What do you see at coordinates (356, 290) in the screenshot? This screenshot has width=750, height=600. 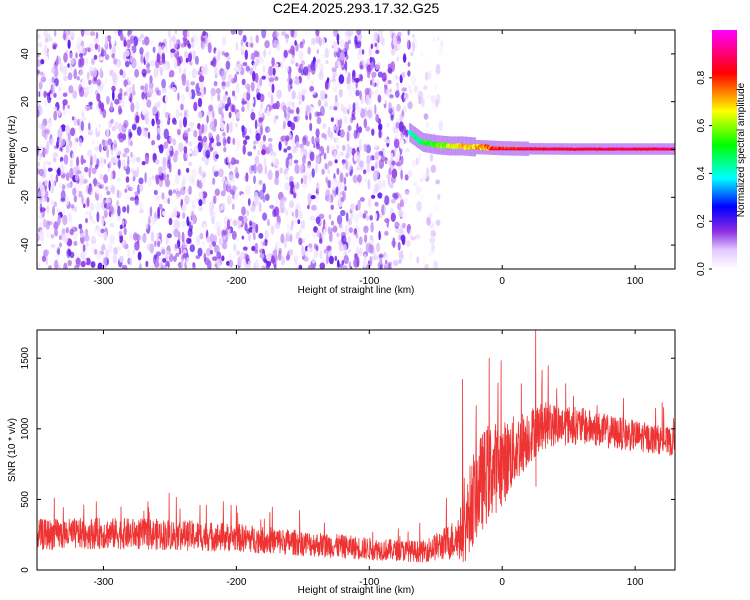 I see `spectrogram-x-label: Height of straight line (km)` at bounding box center [356, 290].